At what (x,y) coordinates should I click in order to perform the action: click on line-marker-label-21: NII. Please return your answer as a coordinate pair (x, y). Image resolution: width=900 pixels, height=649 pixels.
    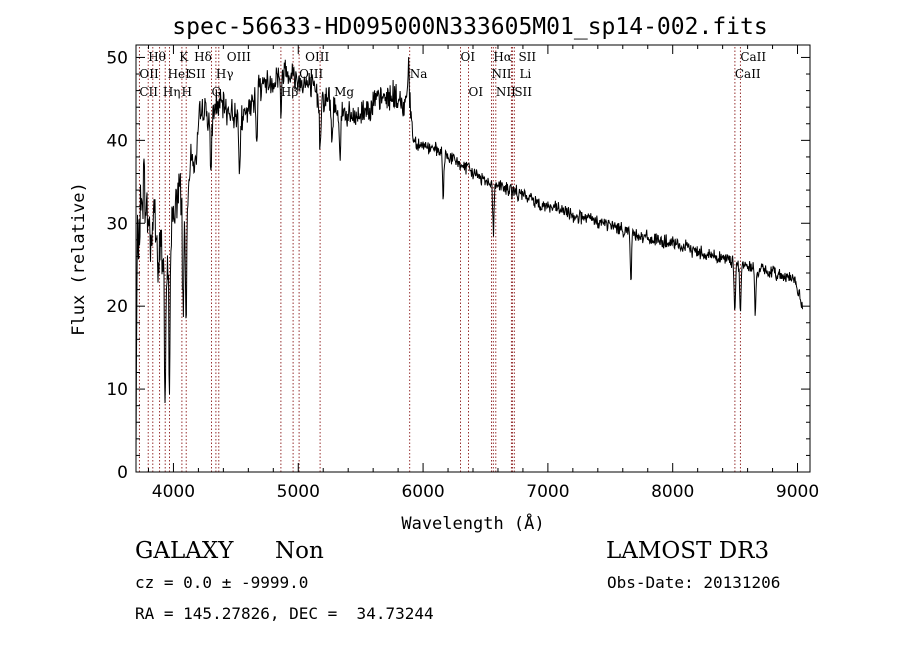
    Looking at the image, I should click on (501, 74).